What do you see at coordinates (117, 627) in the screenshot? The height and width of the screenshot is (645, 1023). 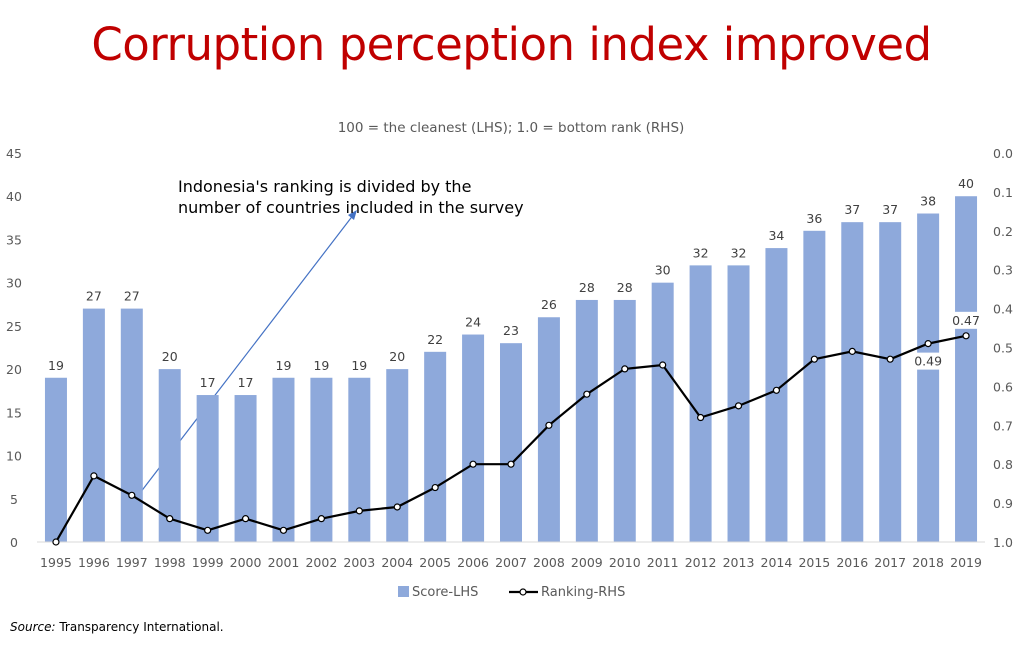 I see `source-note: Source: Transparency International.` at bounding box center [117, 627].